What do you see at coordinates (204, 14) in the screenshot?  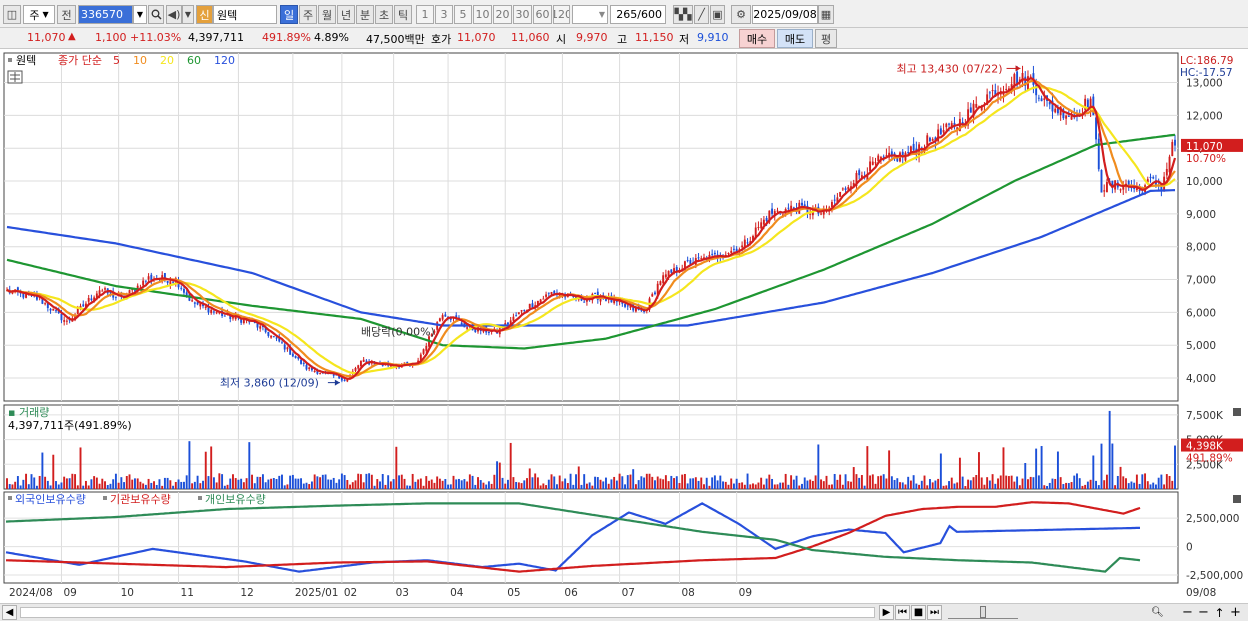 I see `new-badge: 신` at bounding box center [204, 14].